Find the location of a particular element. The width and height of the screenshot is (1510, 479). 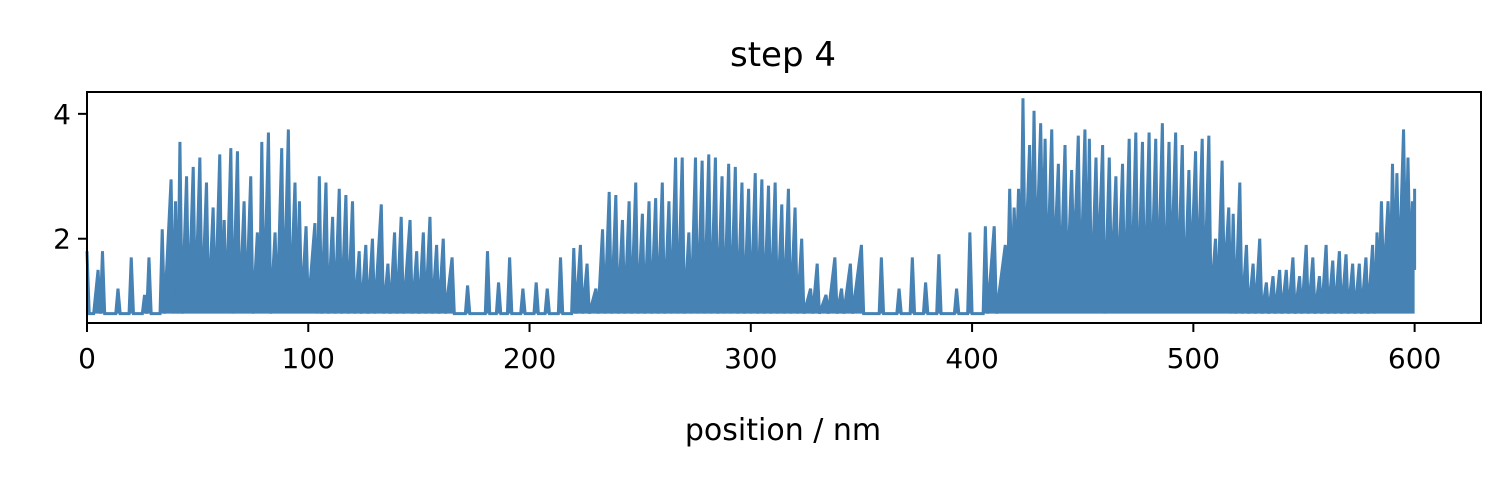

x-tick-label: 300 is located at coordinates (750, 358).